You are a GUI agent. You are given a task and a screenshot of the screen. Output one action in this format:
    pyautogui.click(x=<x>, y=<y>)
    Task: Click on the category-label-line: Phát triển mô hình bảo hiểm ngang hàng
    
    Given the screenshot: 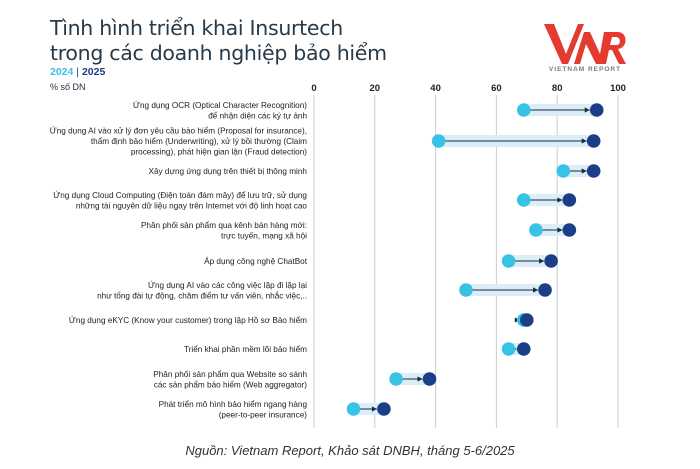 What is the action you would take?
    pyautogui.click(x=233, y=404)
    